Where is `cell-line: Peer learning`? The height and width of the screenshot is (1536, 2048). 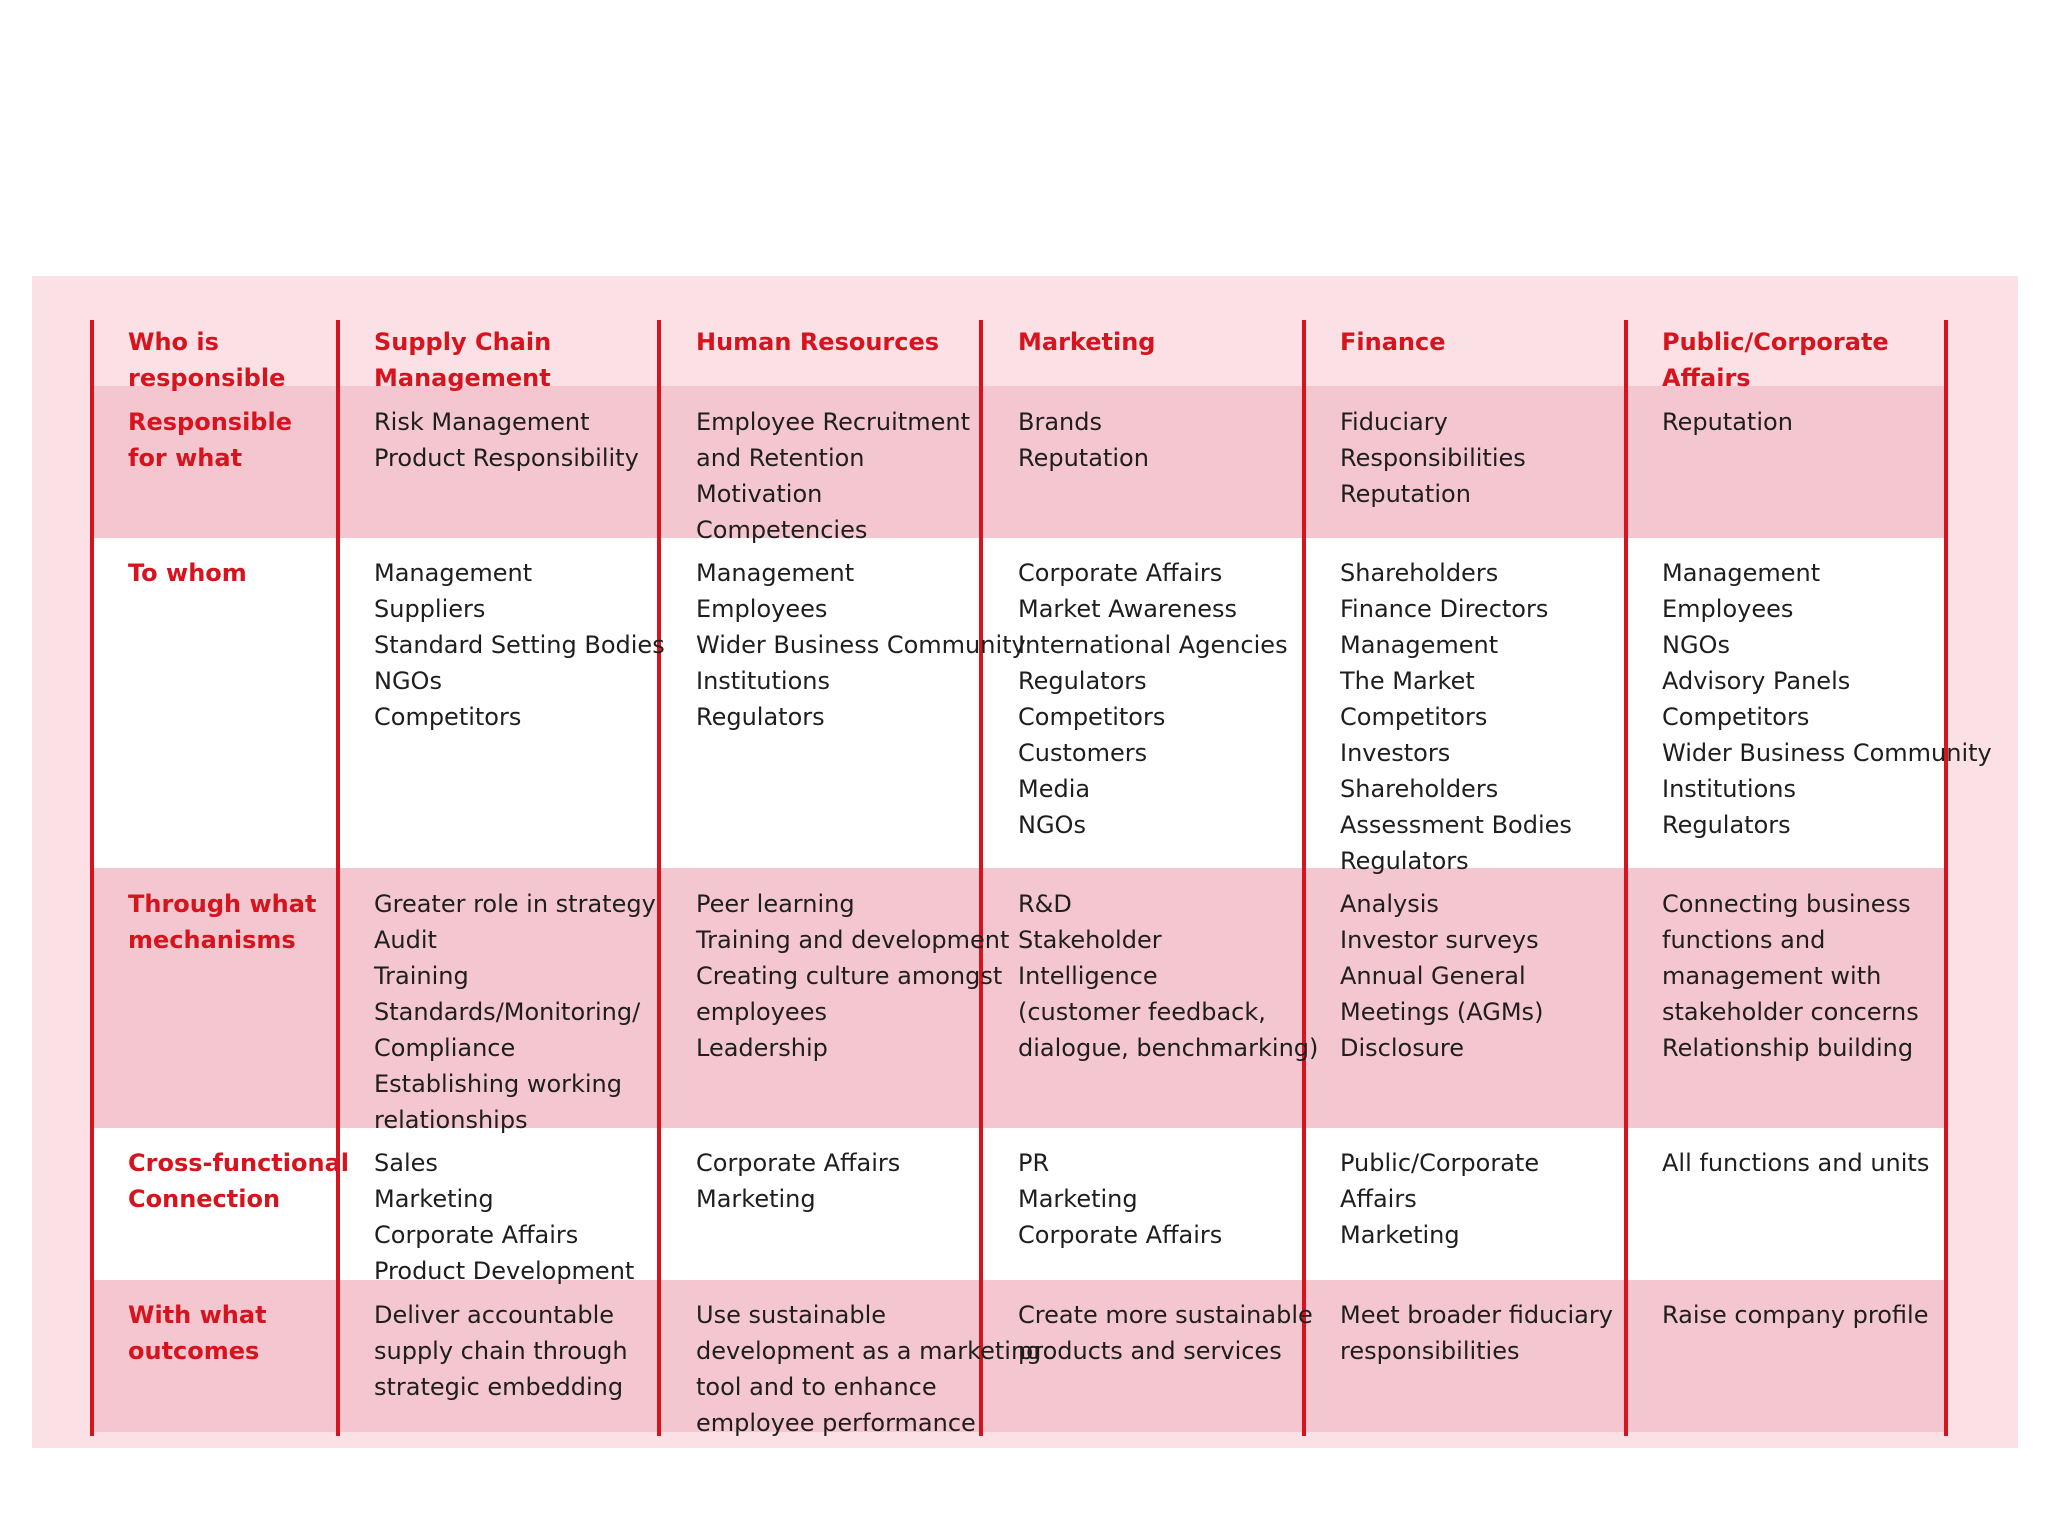
cell-line: Peer learning is located at coordinates (775, 904).